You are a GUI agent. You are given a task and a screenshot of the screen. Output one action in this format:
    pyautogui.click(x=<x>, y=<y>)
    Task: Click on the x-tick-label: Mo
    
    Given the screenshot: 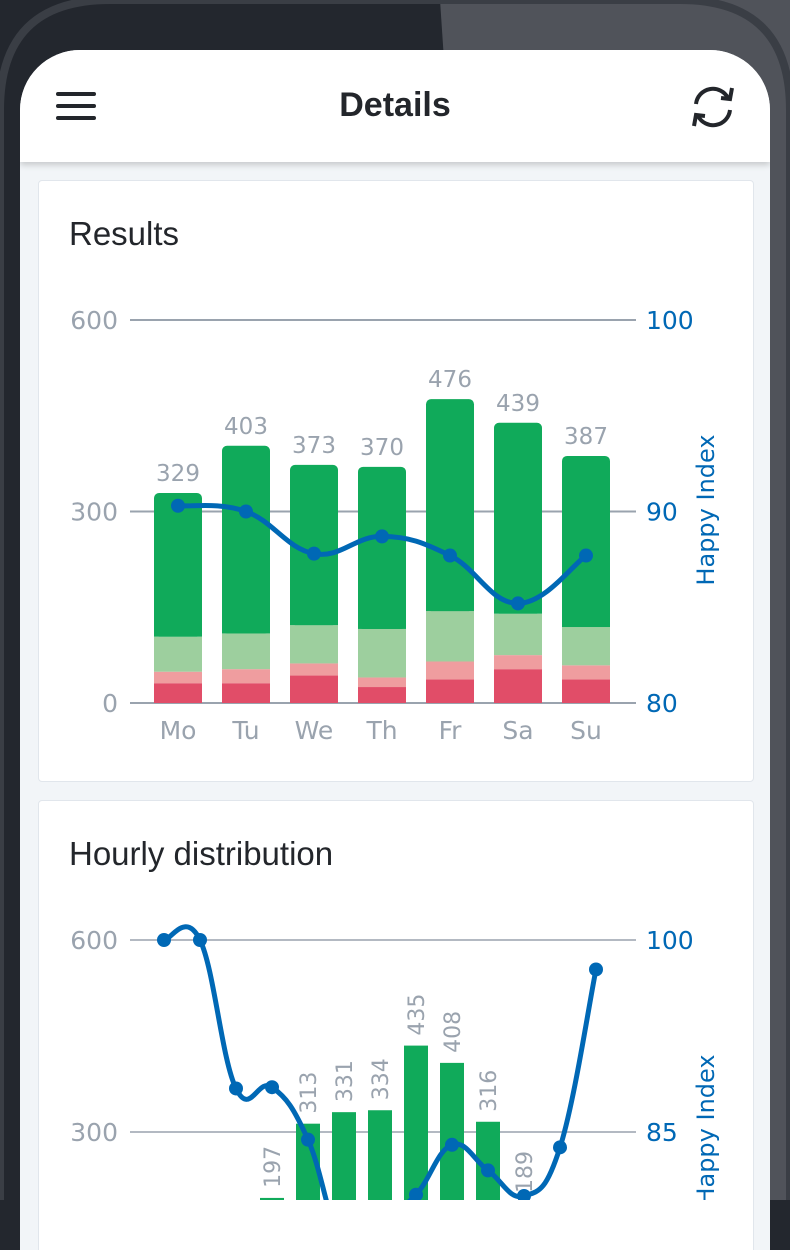 What is the action you would take?
    pyautogui.click(x=178, y=730)
    